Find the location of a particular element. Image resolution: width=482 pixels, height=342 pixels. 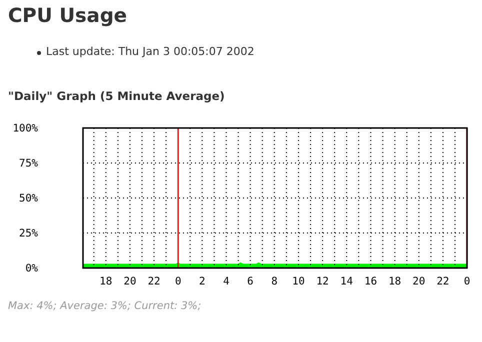

x-tick-label: 4 is located at coordinates (226, 281).